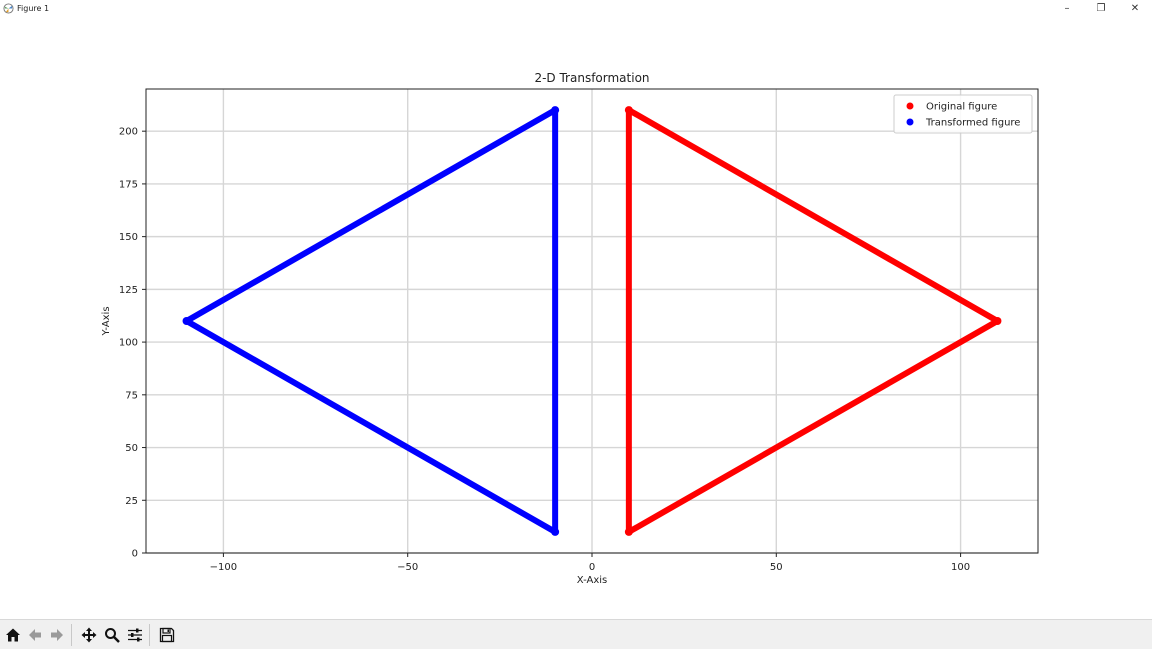  Describe the element at coordinates (106, 321) in the screenshot. I see `y-axis-label: Y-Axis` at that location.